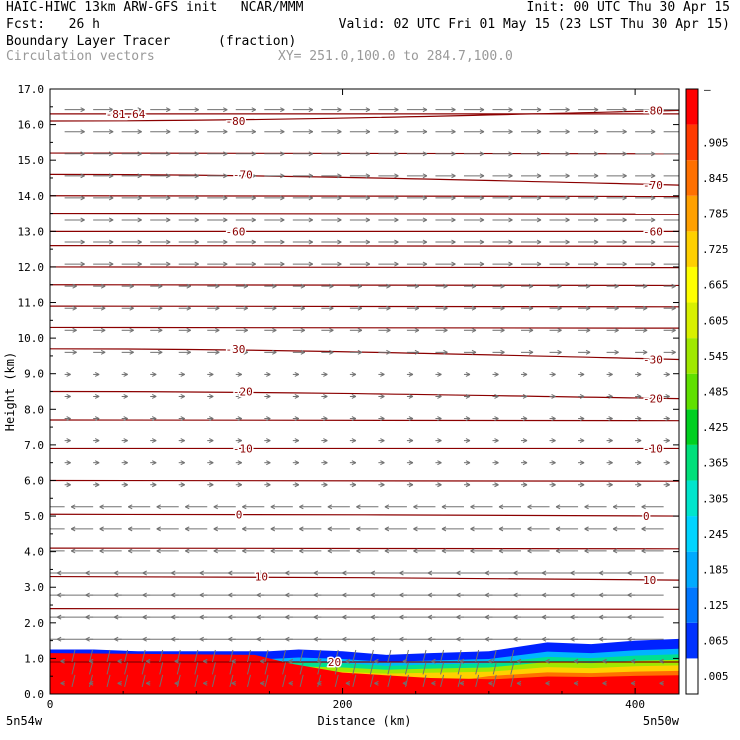 This screenshot has height=740, width=740. Describe the element at coordinates (236, 121) in the screenshot. I see `contour-label: -80` at that location.